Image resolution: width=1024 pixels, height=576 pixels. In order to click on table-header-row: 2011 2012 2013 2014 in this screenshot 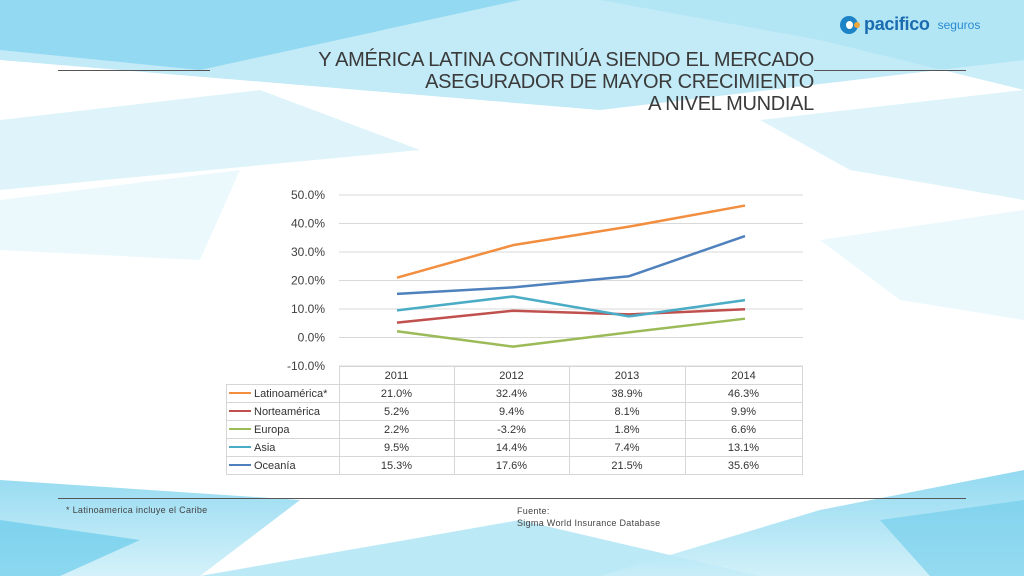, I will do `click(515, 375)`.